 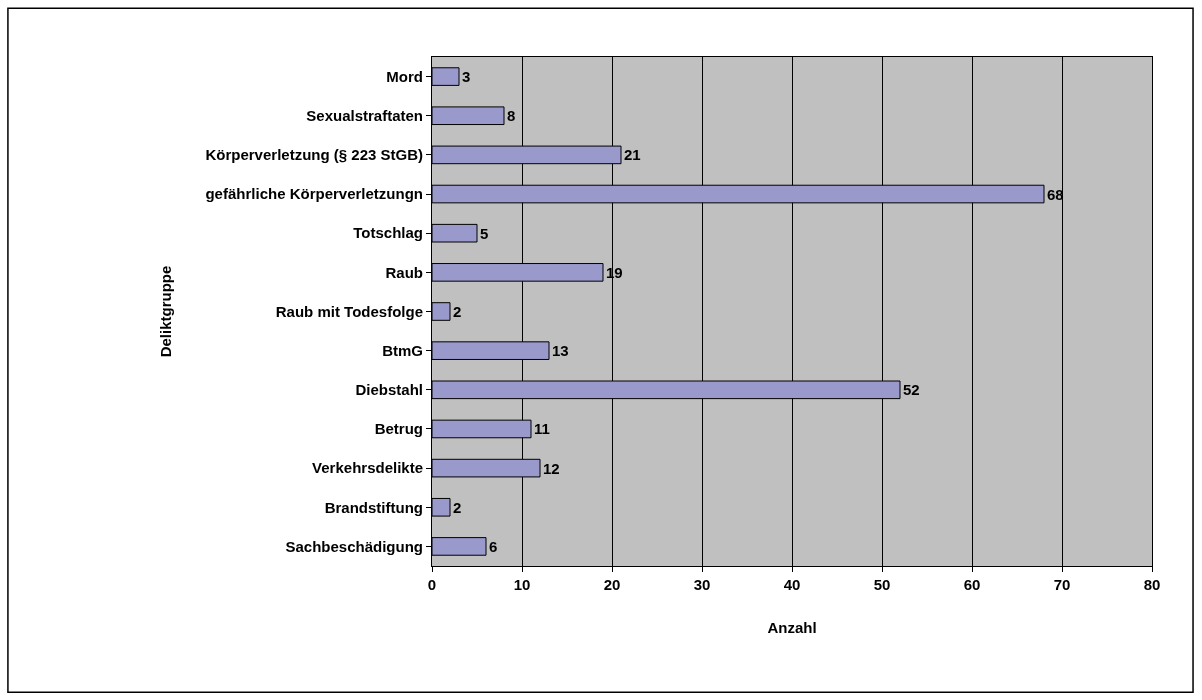 I want to click on data-label: 8, so click(x=511, y=116).